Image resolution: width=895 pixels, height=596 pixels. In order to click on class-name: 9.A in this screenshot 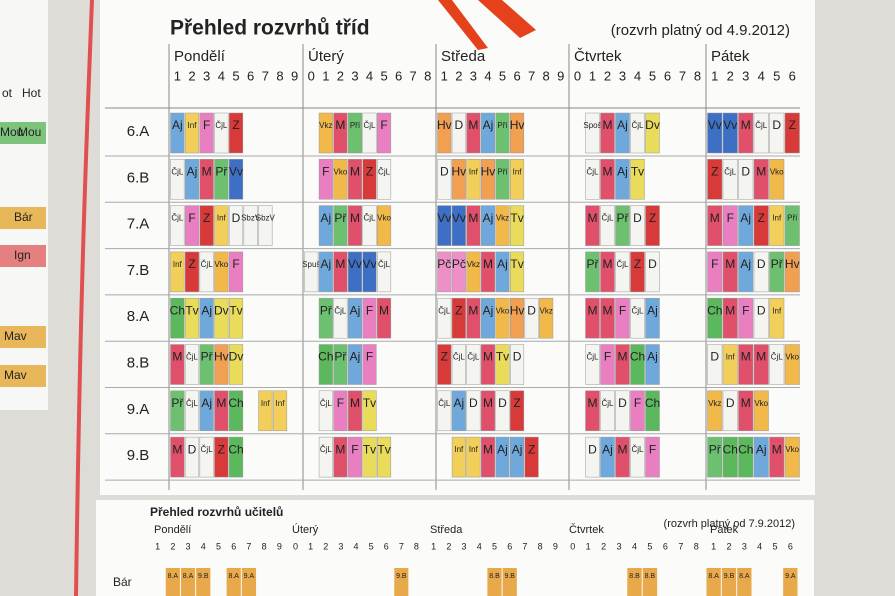, I will do `click(138, 409)`.